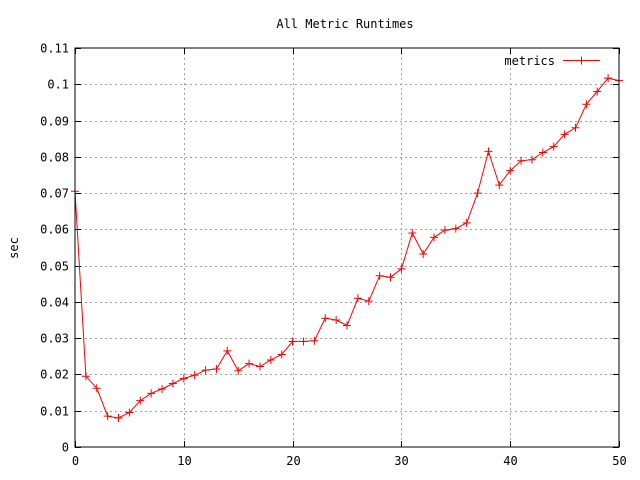 This screenshot has width=640, height=480. I want to click on y-tick-label: 0.05, so click(54, 267).